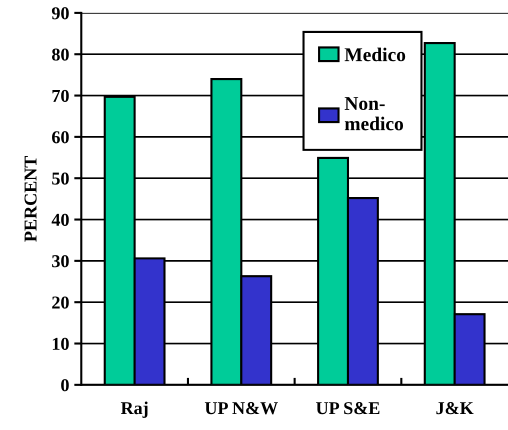 This screenshot has height=430, width=508. Describe the element at coordinates (60, 178) in the screenshot. I see `y-tick-label: 50` at that location.